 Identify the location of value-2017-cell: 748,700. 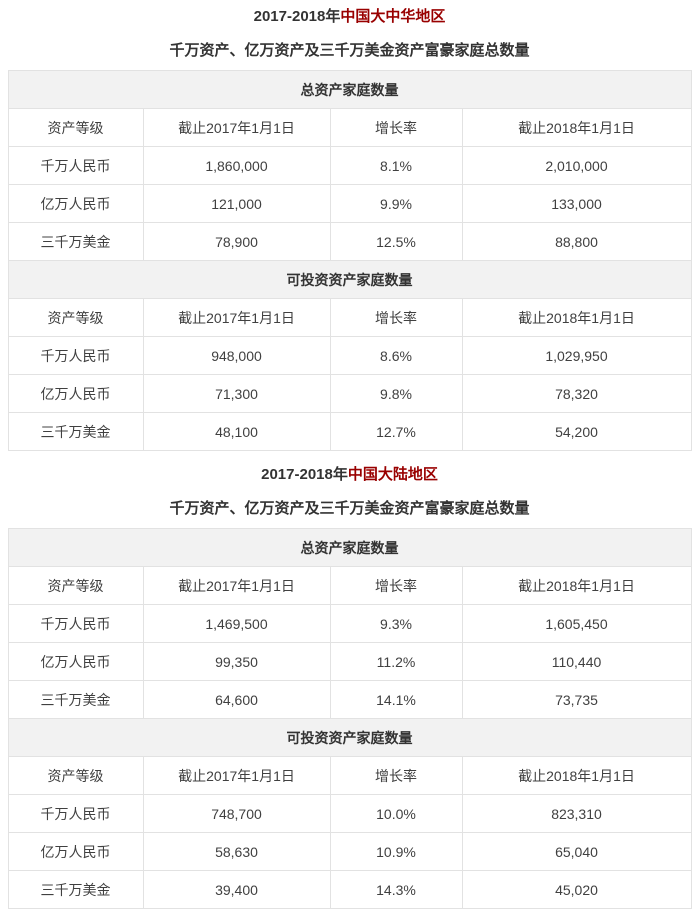
(236, 813).